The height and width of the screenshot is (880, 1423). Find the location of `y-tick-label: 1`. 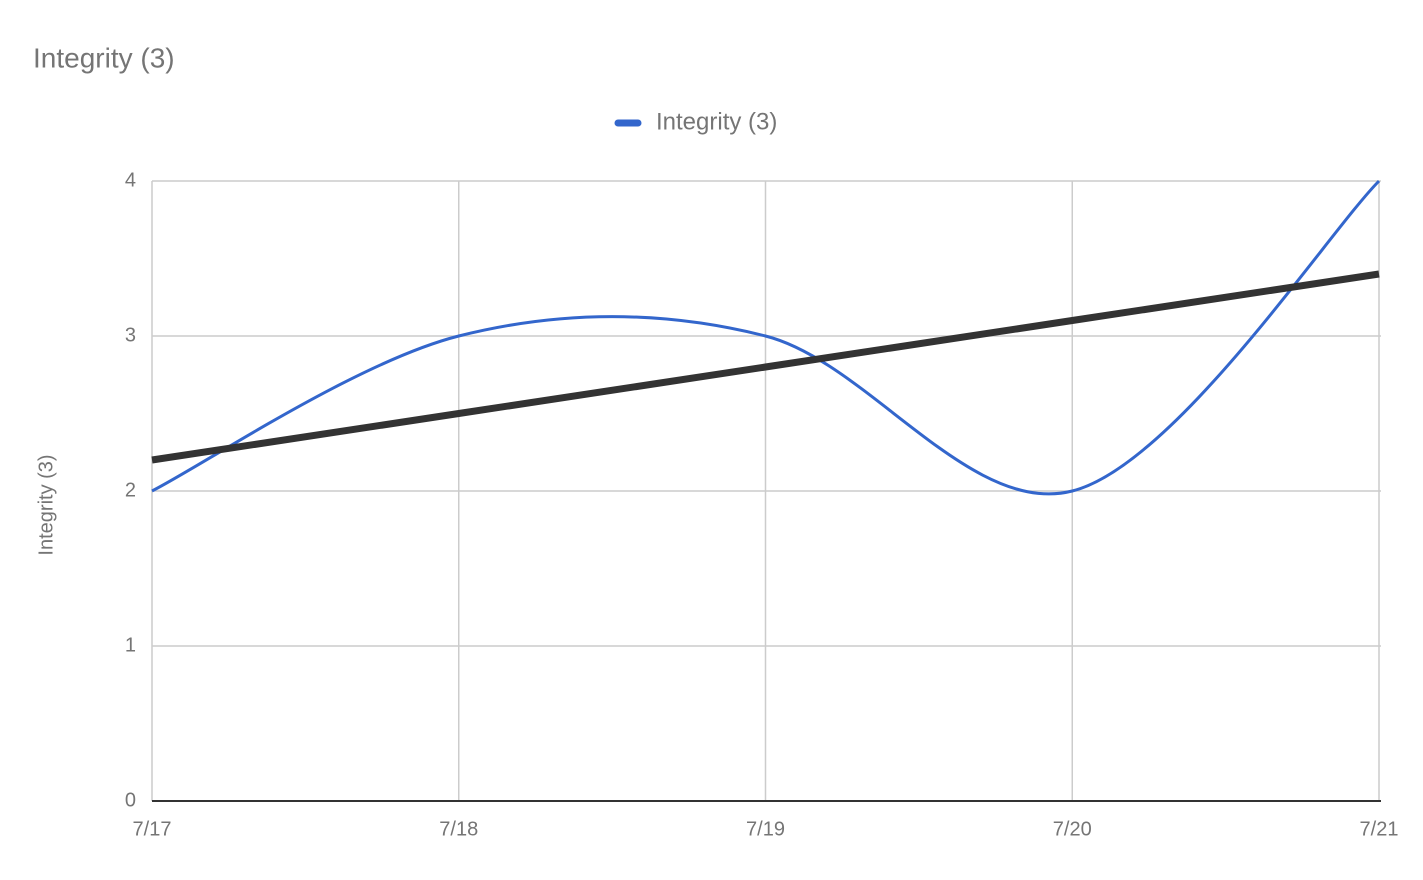

y-tick-label: 1 is located at coordinates (130, 645).